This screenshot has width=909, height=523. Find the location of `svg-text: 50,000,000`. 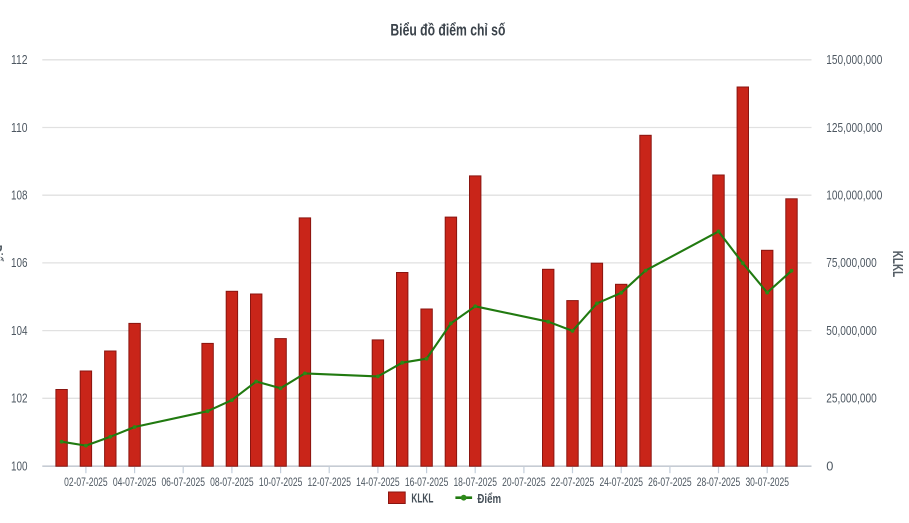

svg-text: 50,000,000 is located at coordinates (851, 330).